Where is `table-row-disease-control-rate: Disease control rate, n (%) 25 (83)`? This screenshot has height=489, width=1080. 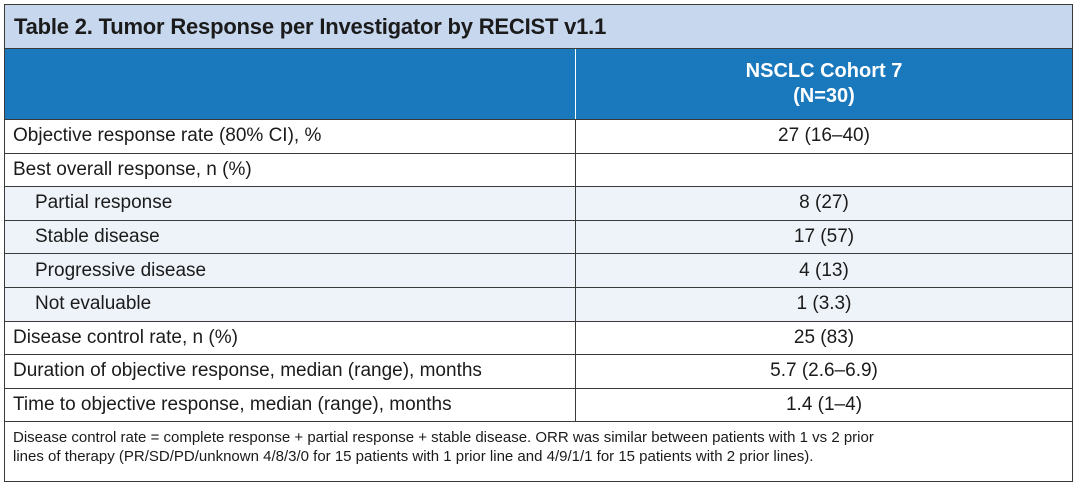 table-row-disease-control-rate: Disease control rate, n (%) 25 (83) is located at coordinates (538, 338).